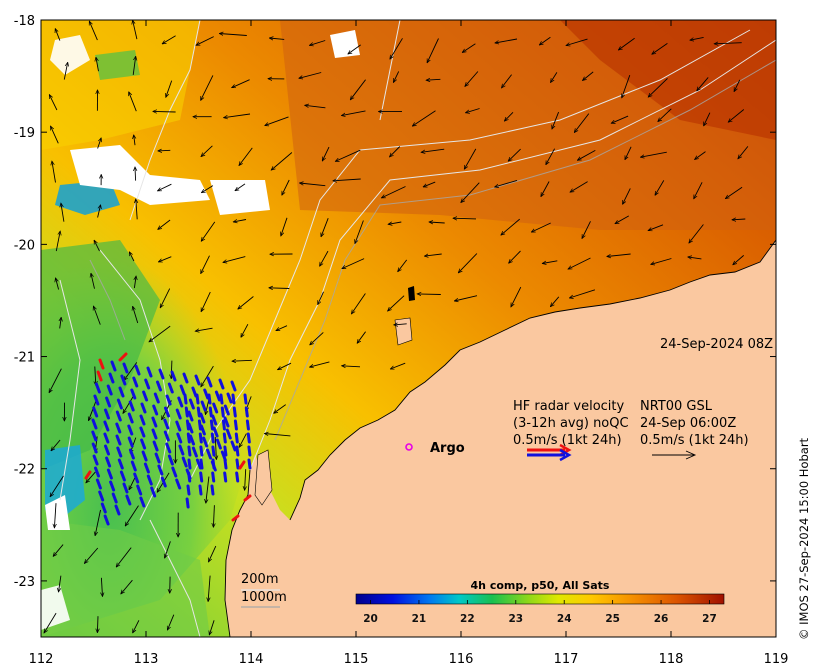  Describe the element at coordinates (804, 538) in the screenshot. I see `credit-label: © IMOS 27-Sep-2024 15:00 Hobart` at that location.